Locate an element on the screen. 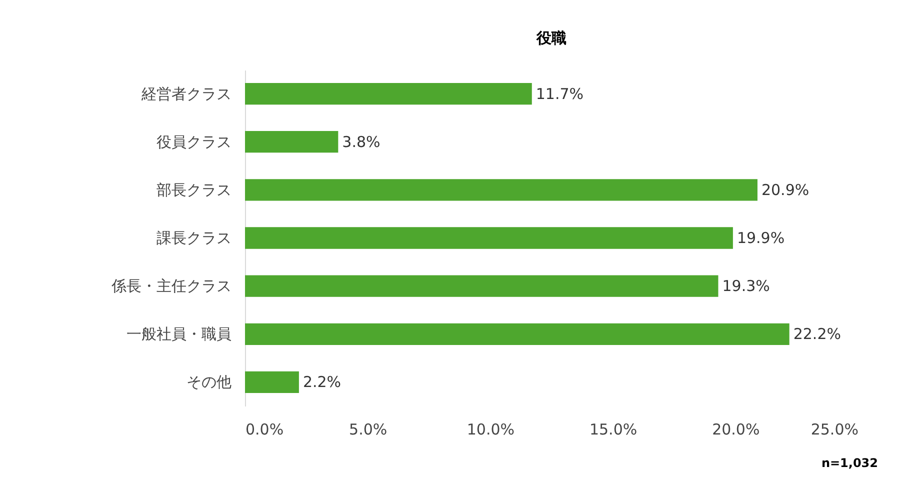 The height and width of the screenshot is (489, 913). x-tick-label: 15.0% is located at coordinates (613, 429).